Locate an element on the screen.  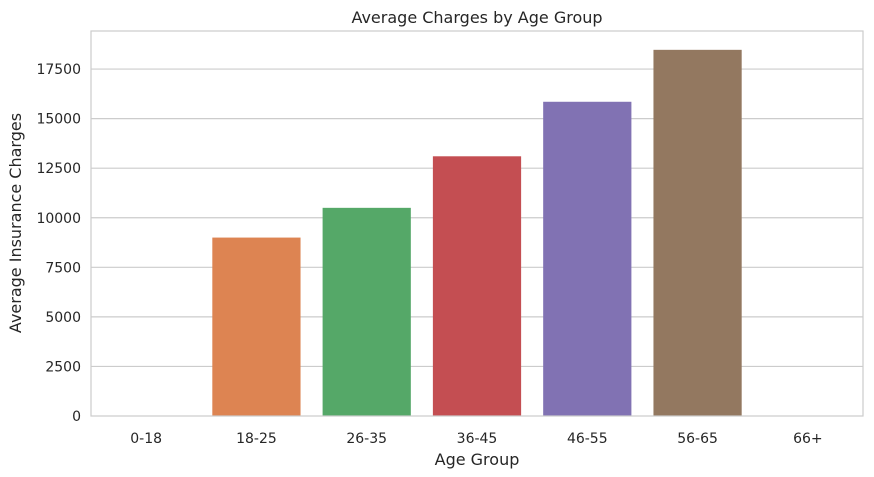
x-axis-label: Age Group is located at coordinates (477, 459).